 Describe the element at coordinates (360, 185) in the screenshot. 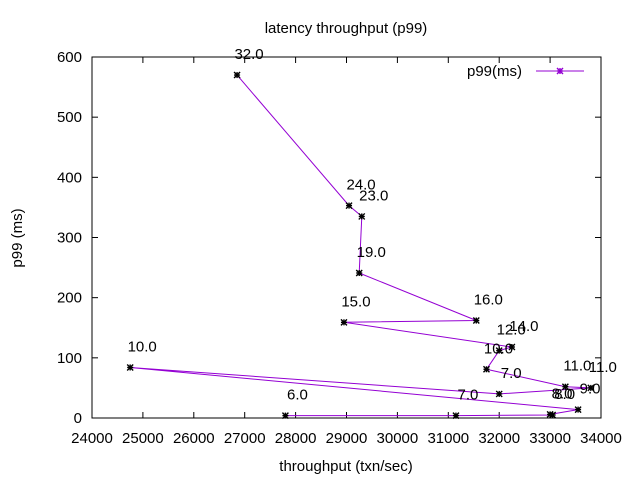

I see `data-label: 24.0` at that location.